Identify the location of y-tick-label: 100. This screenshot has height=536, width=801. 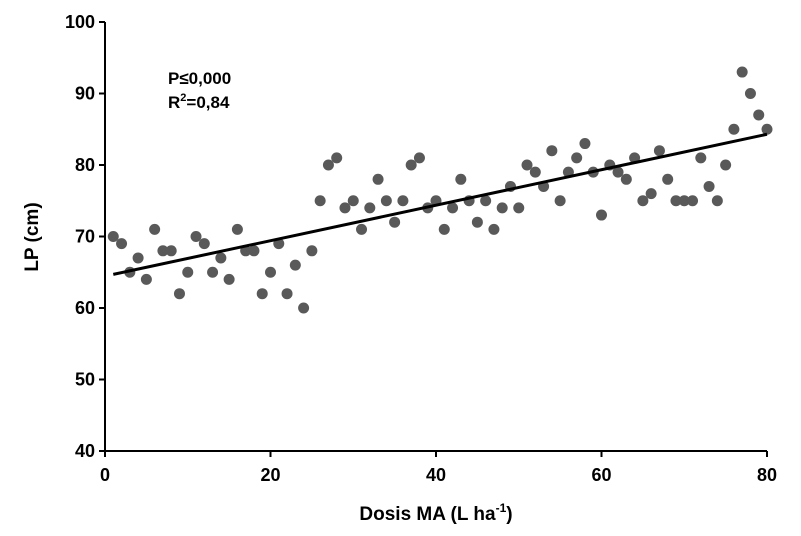
(80, 22).